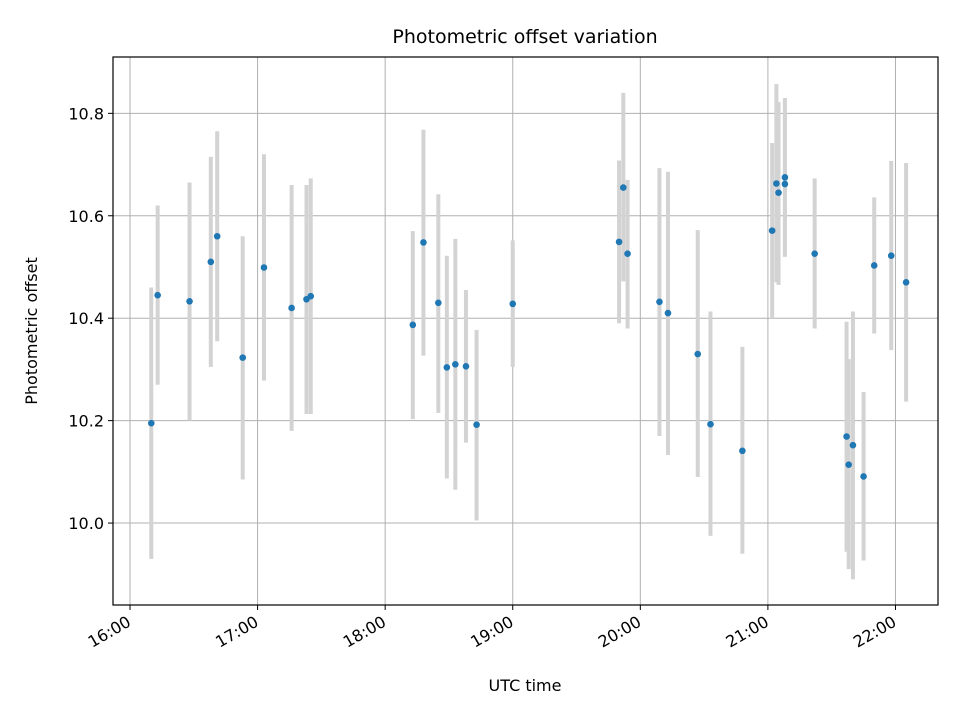 The width and height of the screenshot is (960, 720). I want to click on y-tick-label: 10.2, so click(86, 421).